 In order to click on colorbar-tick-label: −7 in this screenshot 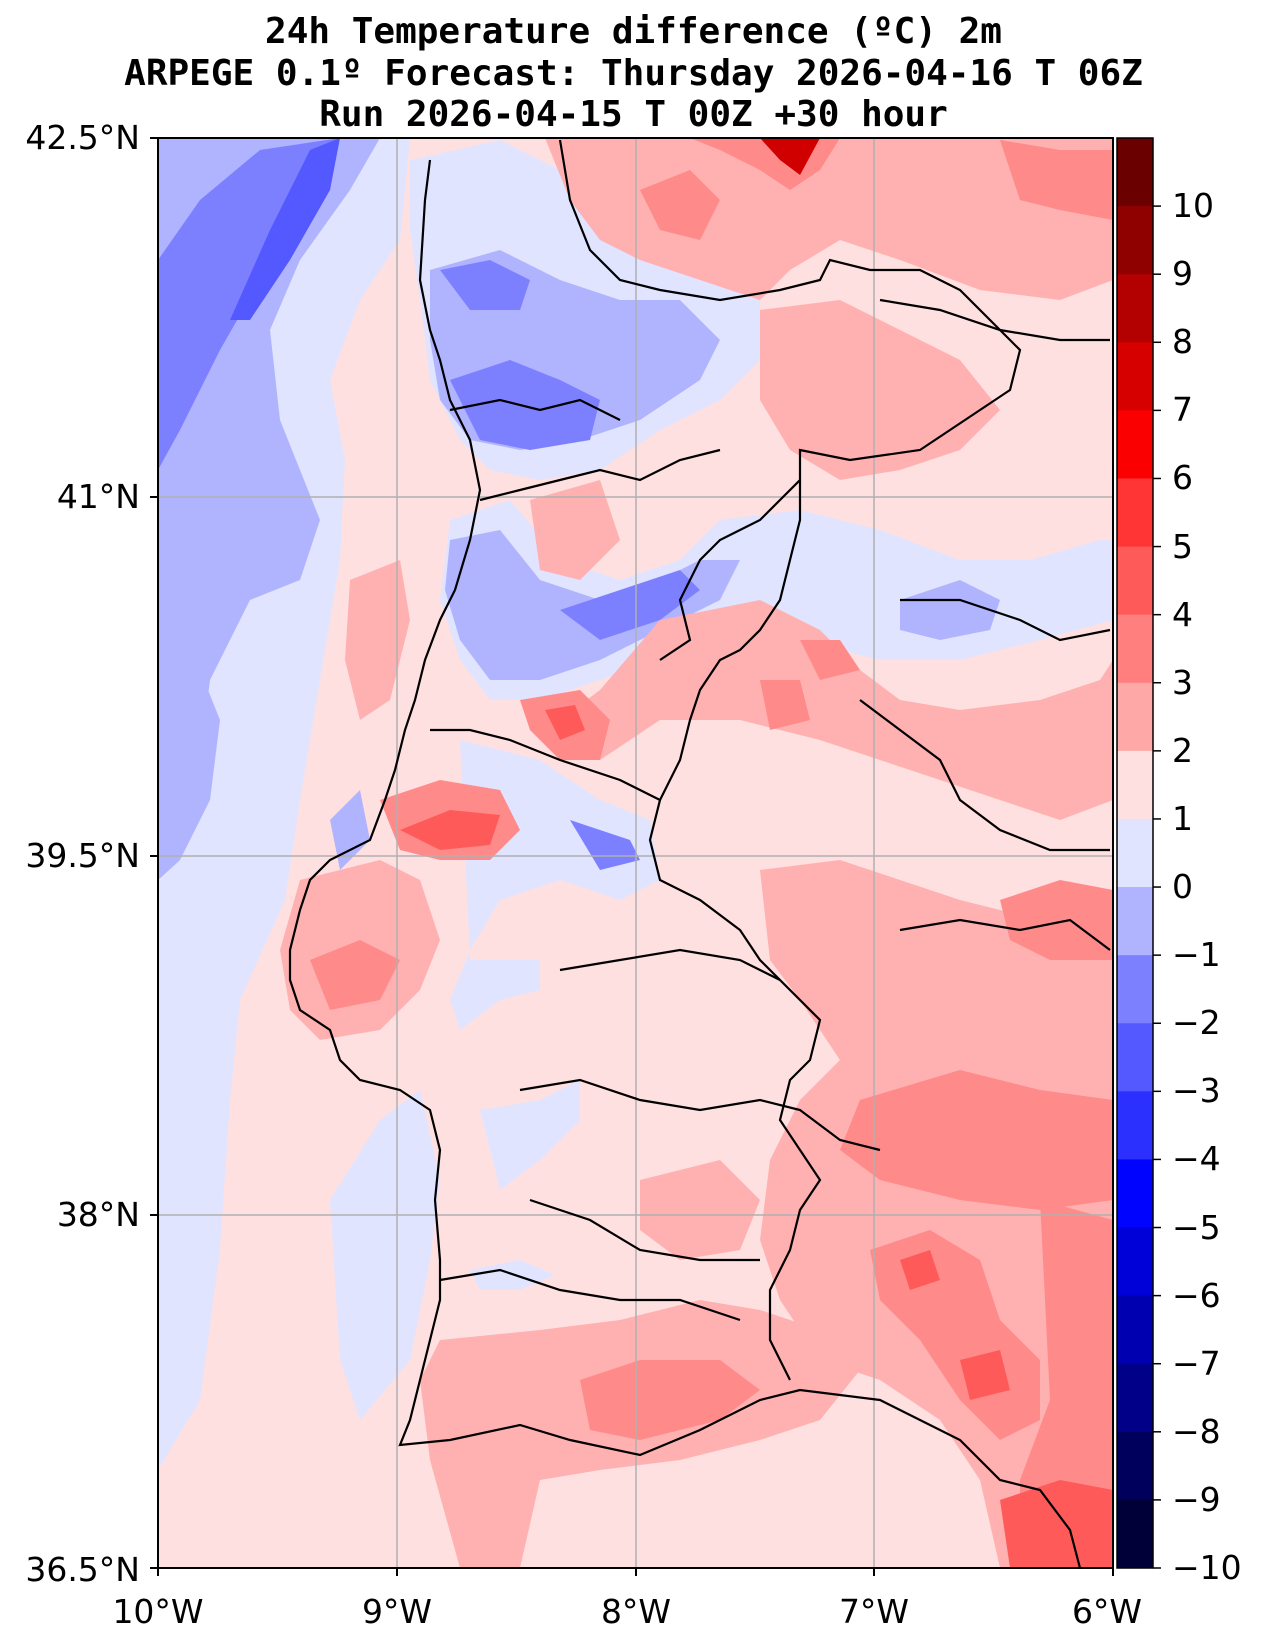, I will do `click(1196, 1363)`.